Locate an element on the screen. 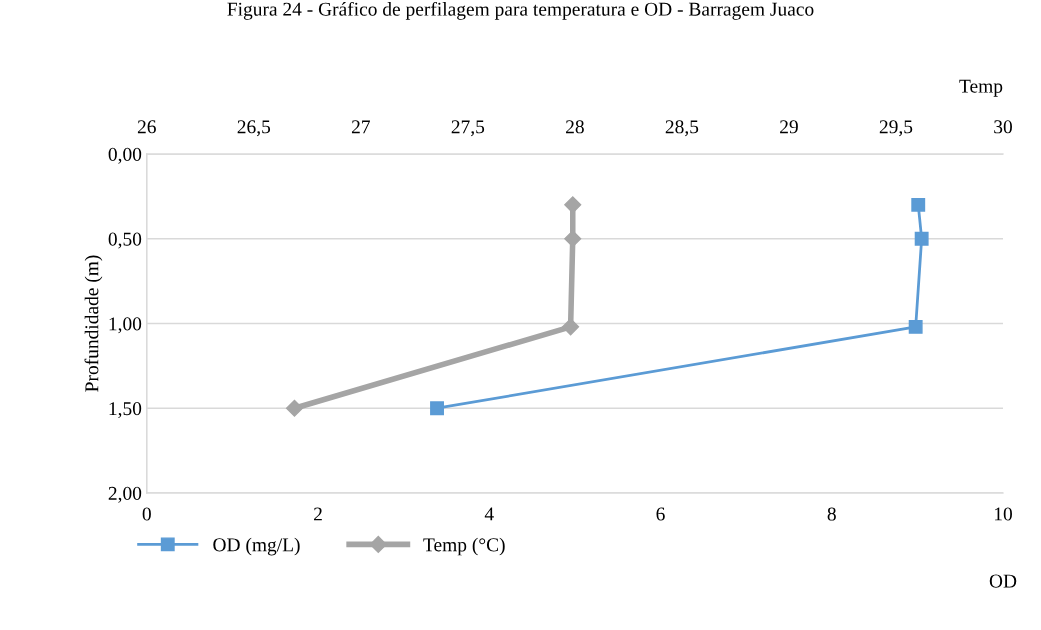  y-tick-label: 0,00 is located at coordinates (125, 155).